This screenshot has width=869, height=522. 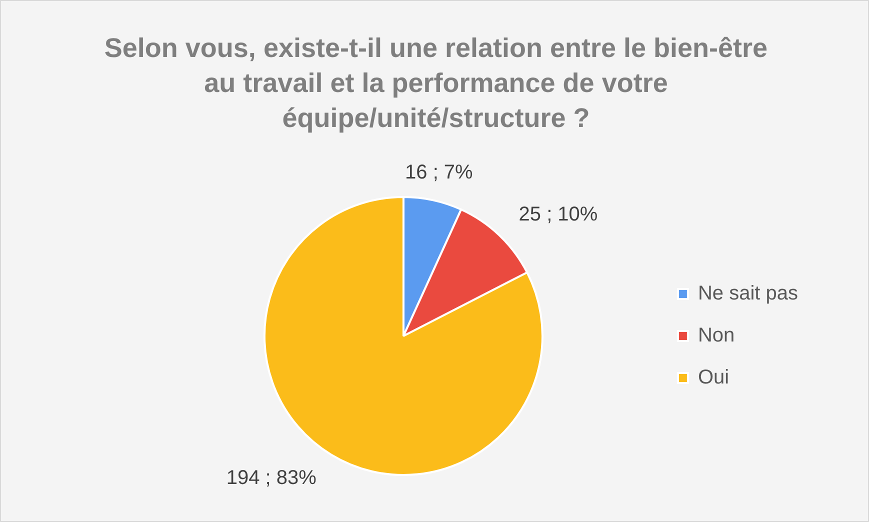 What do you see at coordinates (558, 215) in the screenshot?
I see `data-label: 25 ; 10%` at bounding box center [558, 215].